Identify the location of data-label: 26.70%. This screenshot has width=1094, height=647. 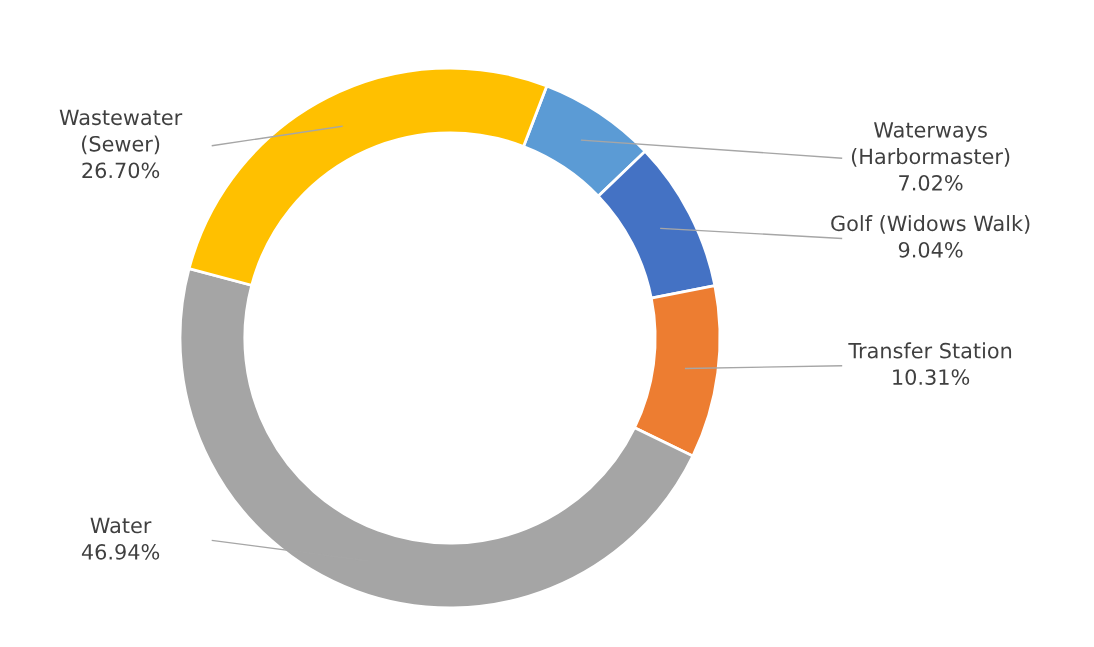
(121, 170).